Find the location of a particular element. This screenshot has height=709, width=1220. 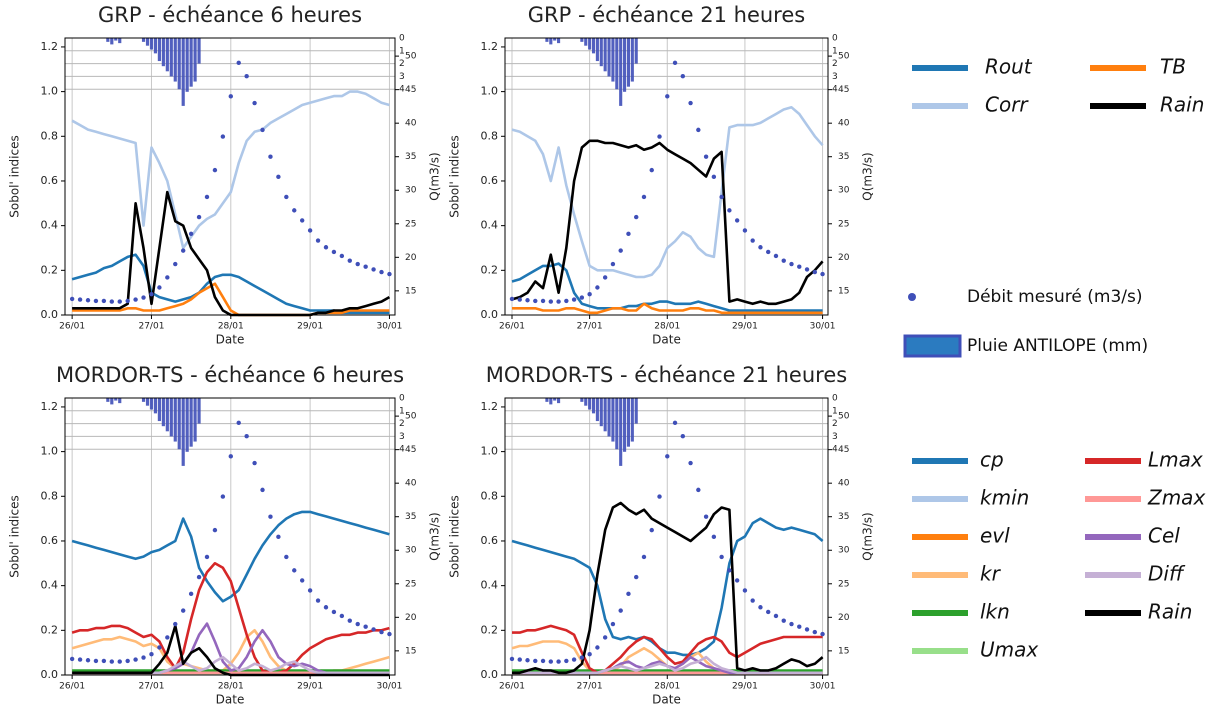

x-axis-label: Date is located at coordinates (230, 700).